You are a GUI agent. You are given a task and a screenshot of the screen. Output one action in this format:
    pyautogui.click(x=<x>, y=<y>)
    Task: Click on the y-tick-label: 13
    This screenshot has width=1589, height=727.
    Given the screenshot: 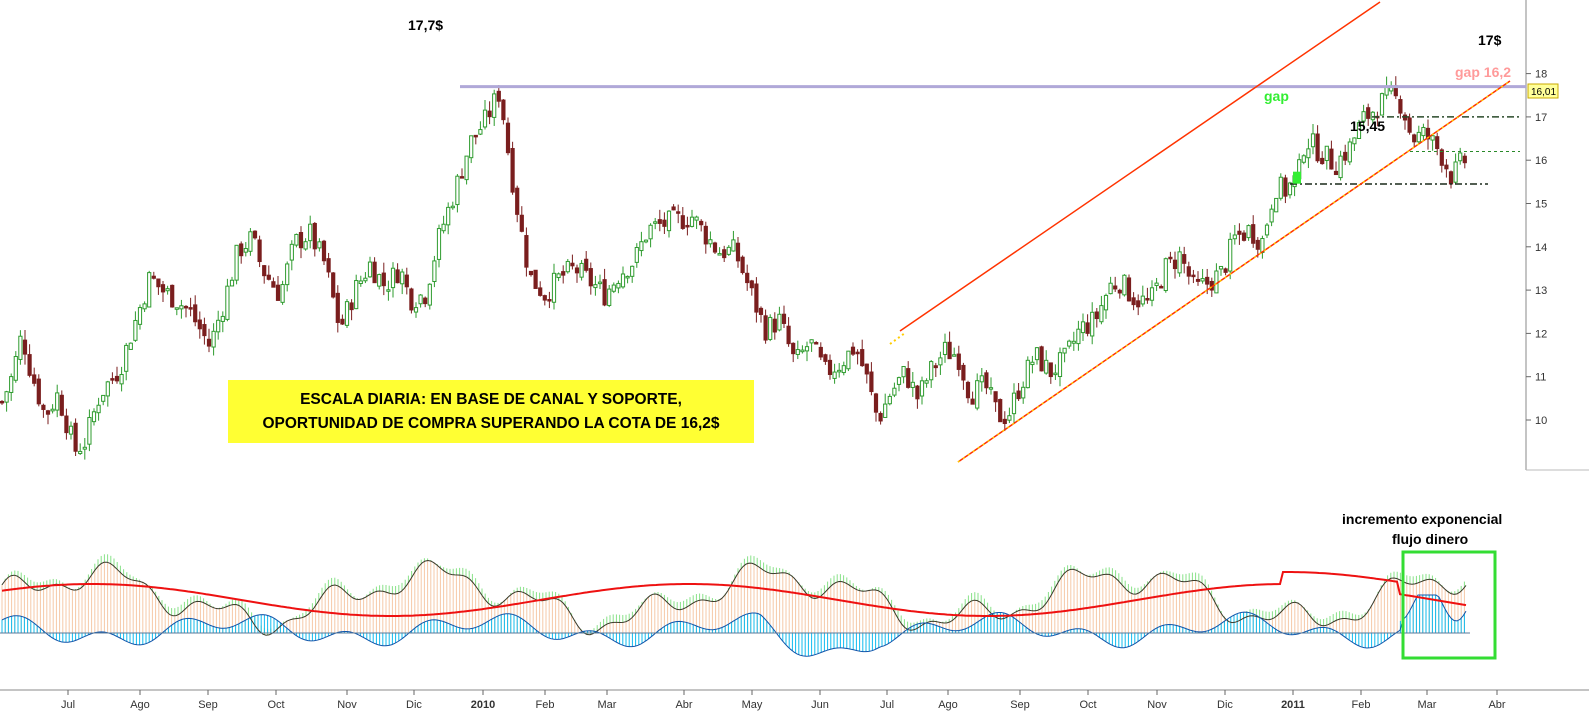 What is the action you would take?
    pyautogui.click(x=1541, y=291)
    